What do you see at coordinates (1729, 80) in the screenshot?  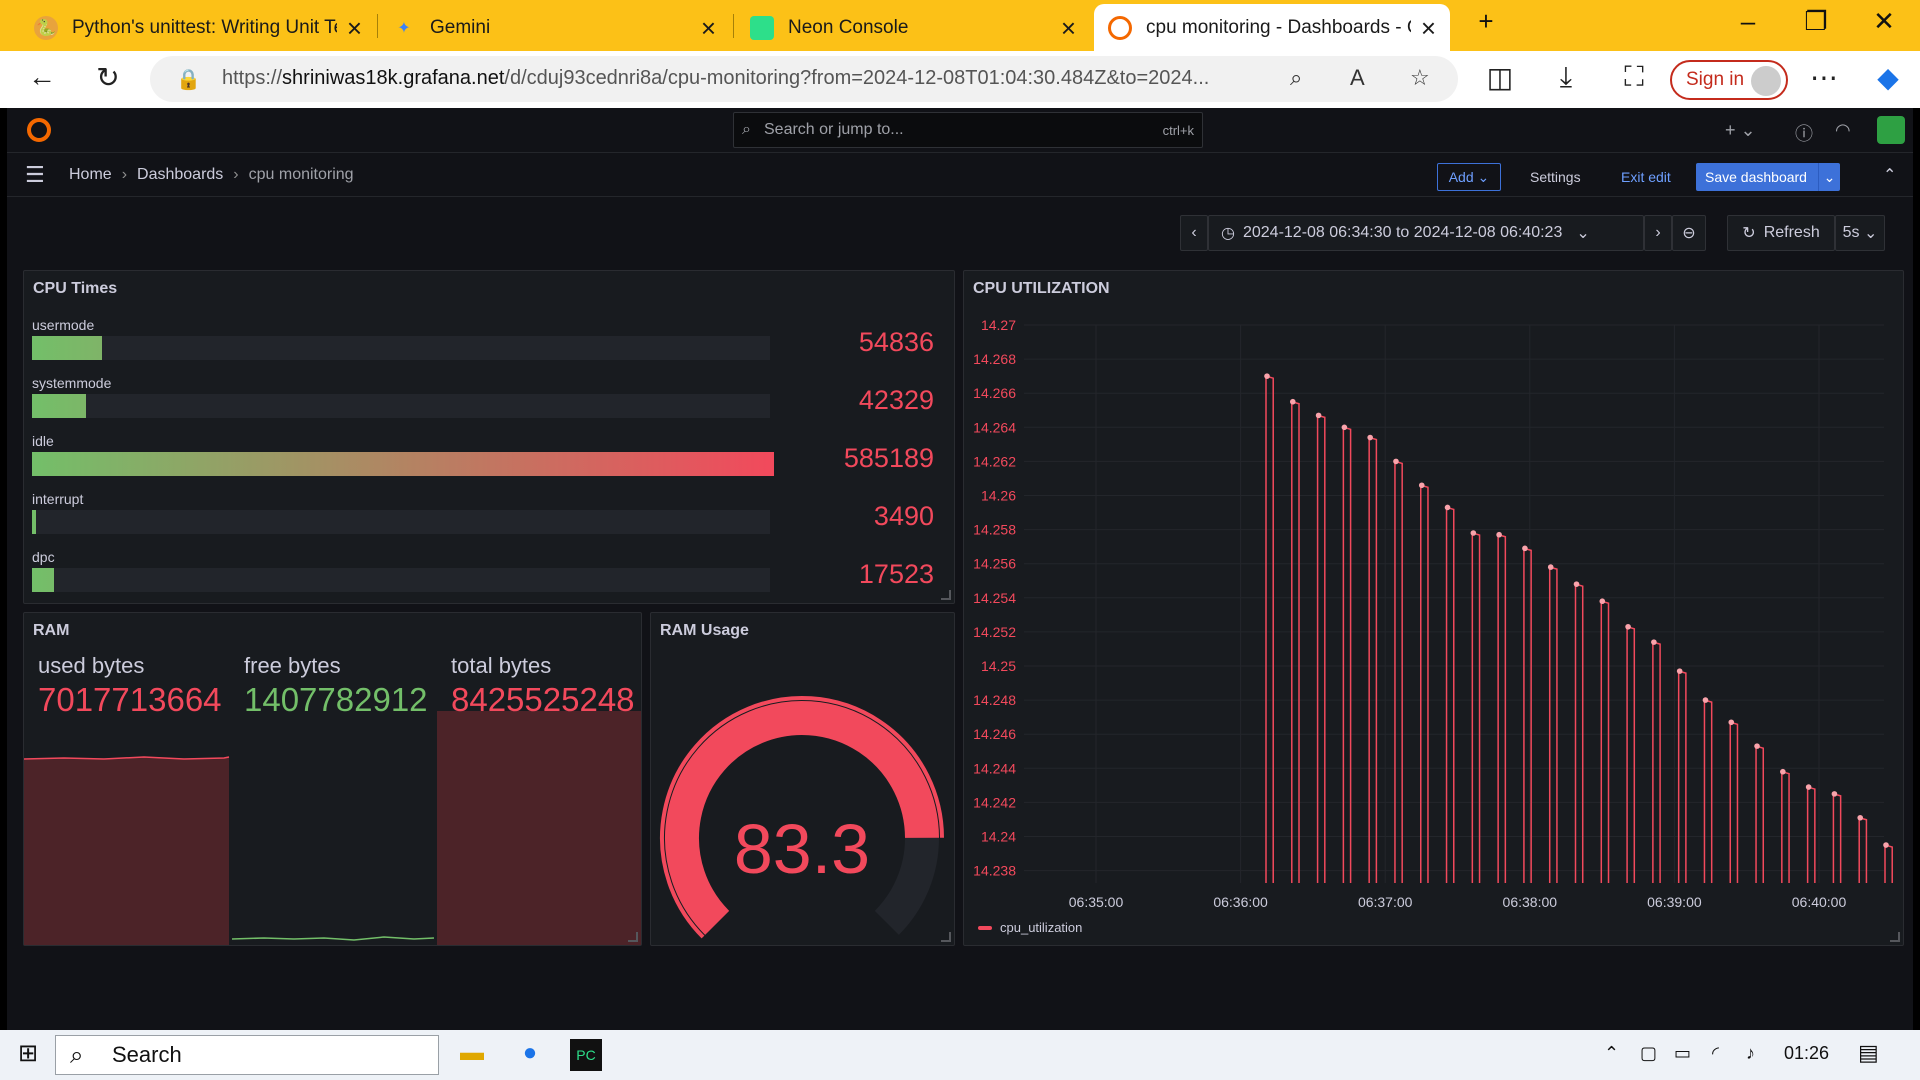 I see `sign-in-button: Sign in` at bounding box center [1729, 80].